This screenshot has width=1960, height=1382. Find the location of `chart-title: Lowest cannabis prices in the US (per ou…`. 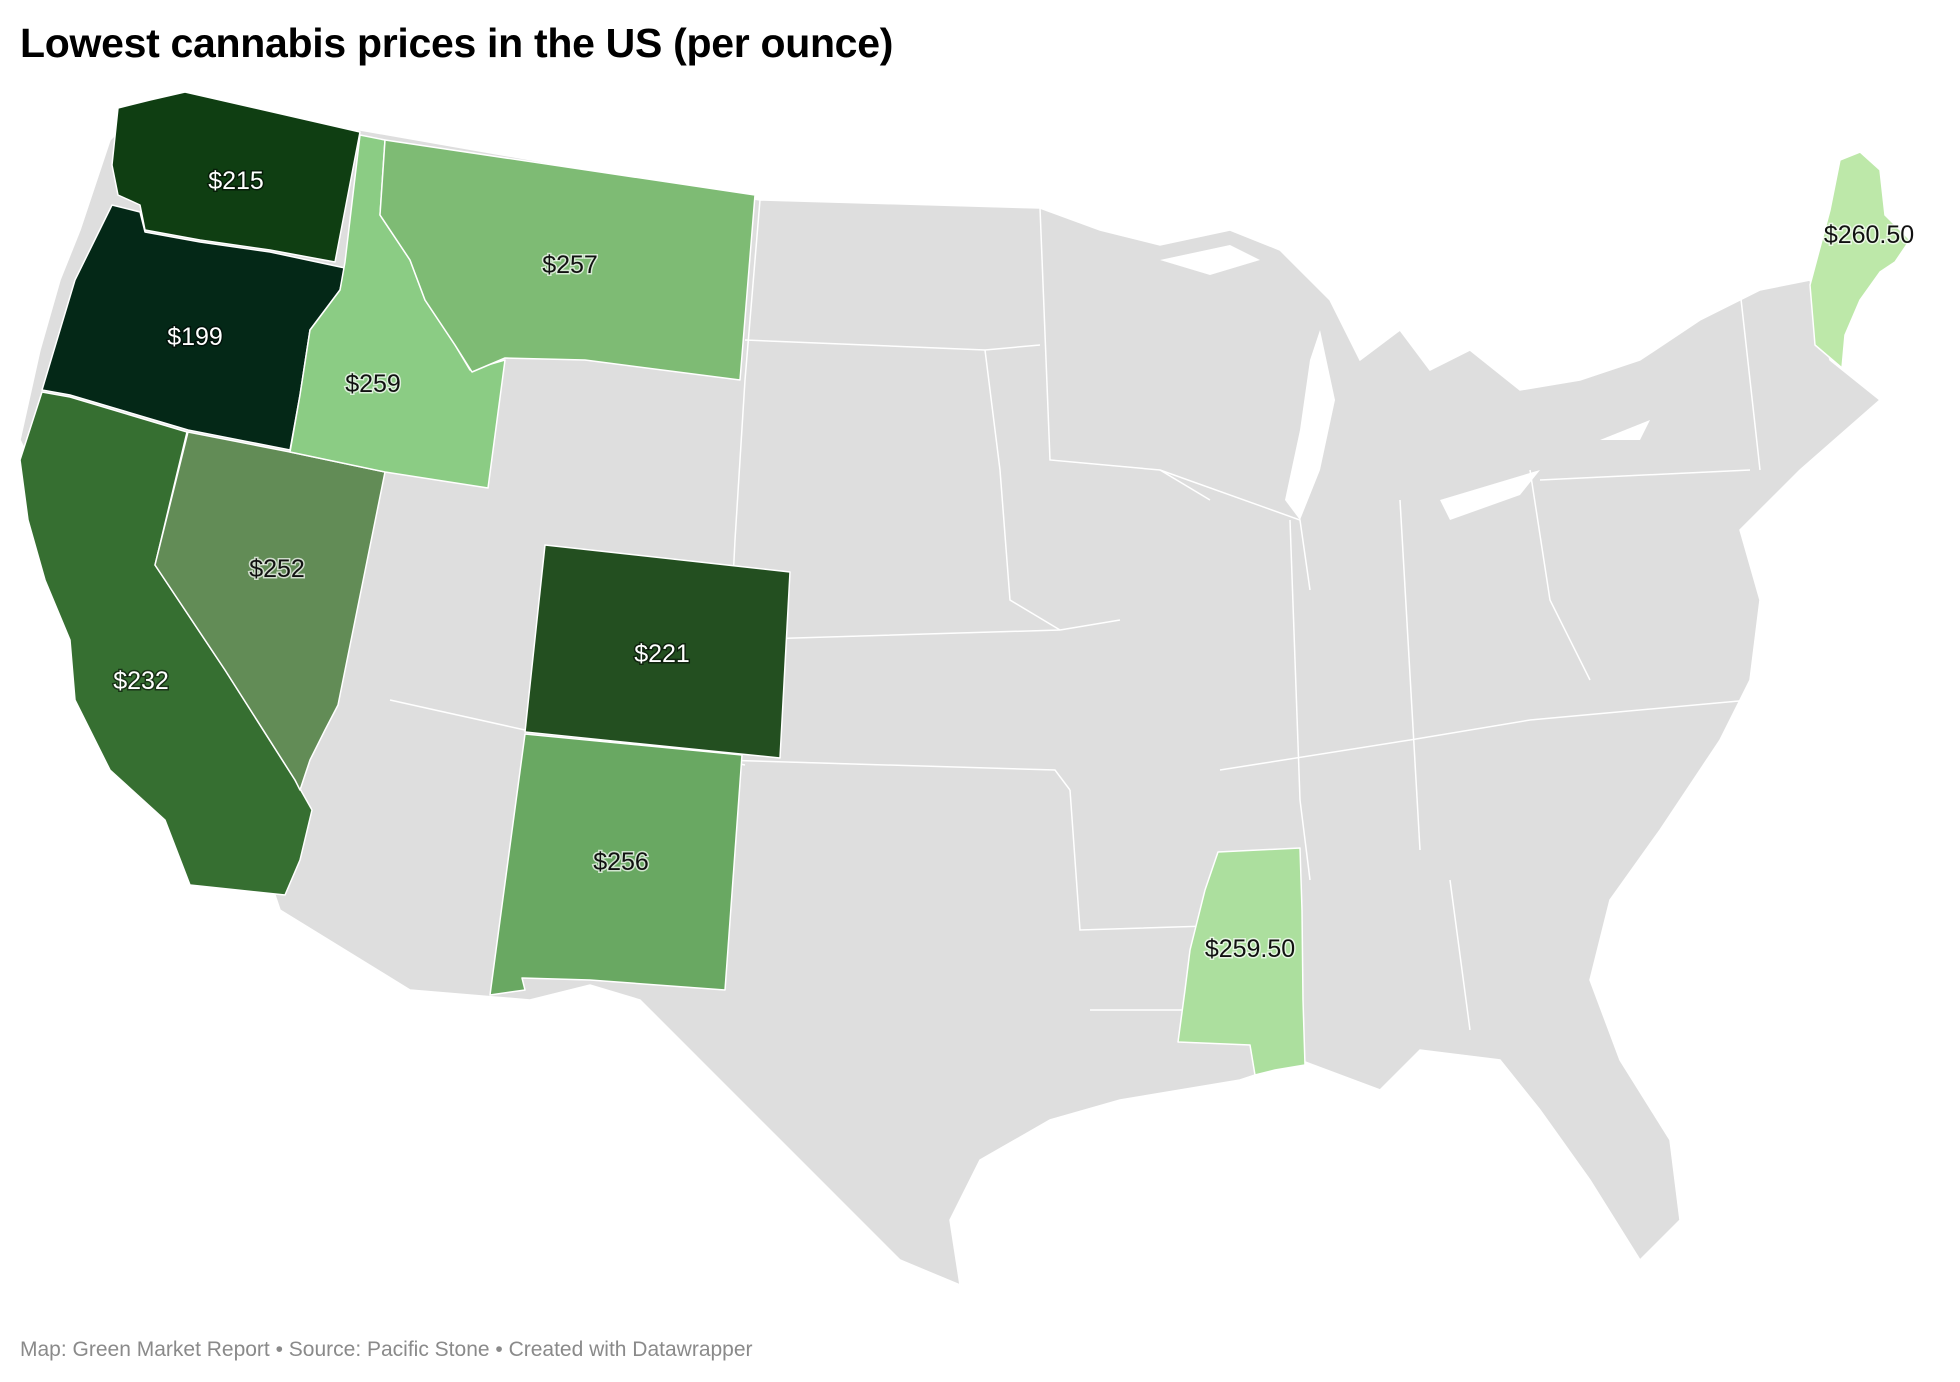

chart-title: Lowest cannabis prices in the US (per ou… is located at coordinates (457, 43).